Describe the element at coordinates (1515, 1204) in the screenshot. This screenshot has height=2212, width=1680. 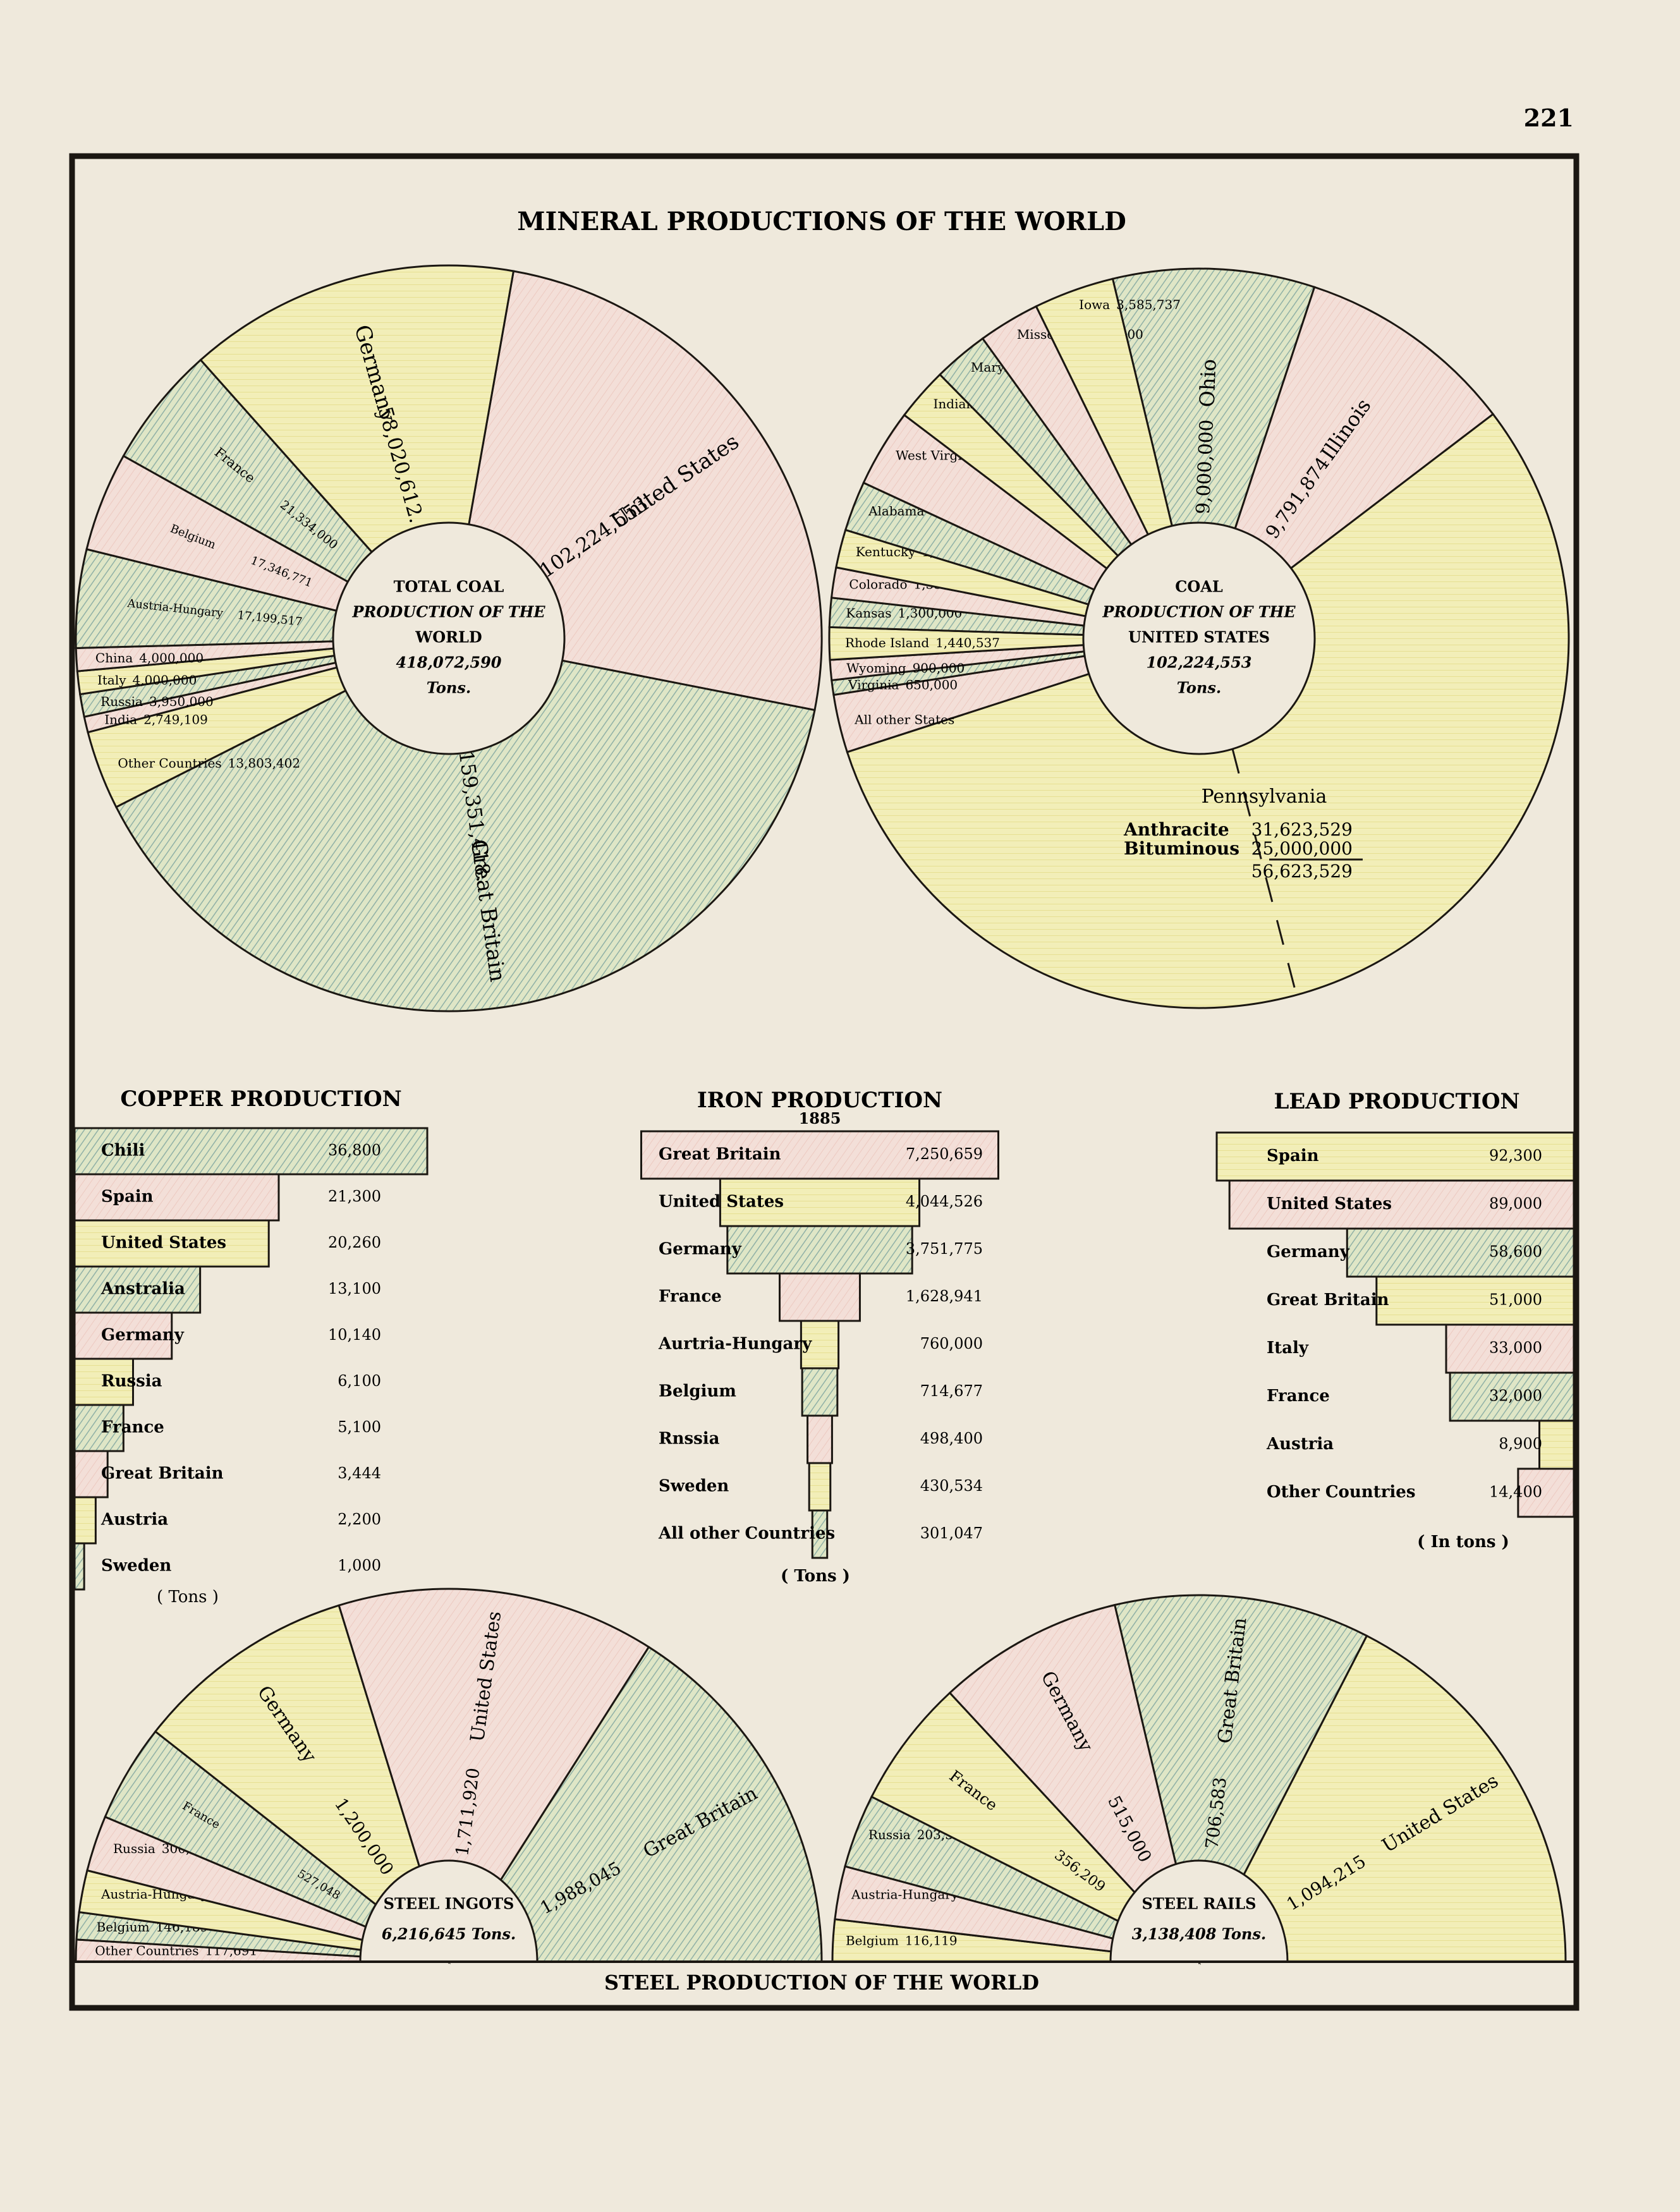
I see `bar-value-united-states: 89,000` at that location.